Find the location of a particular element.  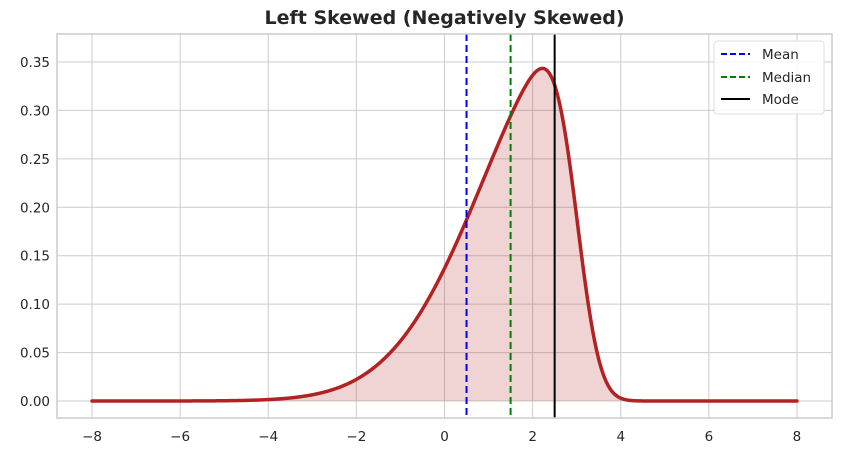

y-tick-label: 0.25 is located at coordinates (35, 160).